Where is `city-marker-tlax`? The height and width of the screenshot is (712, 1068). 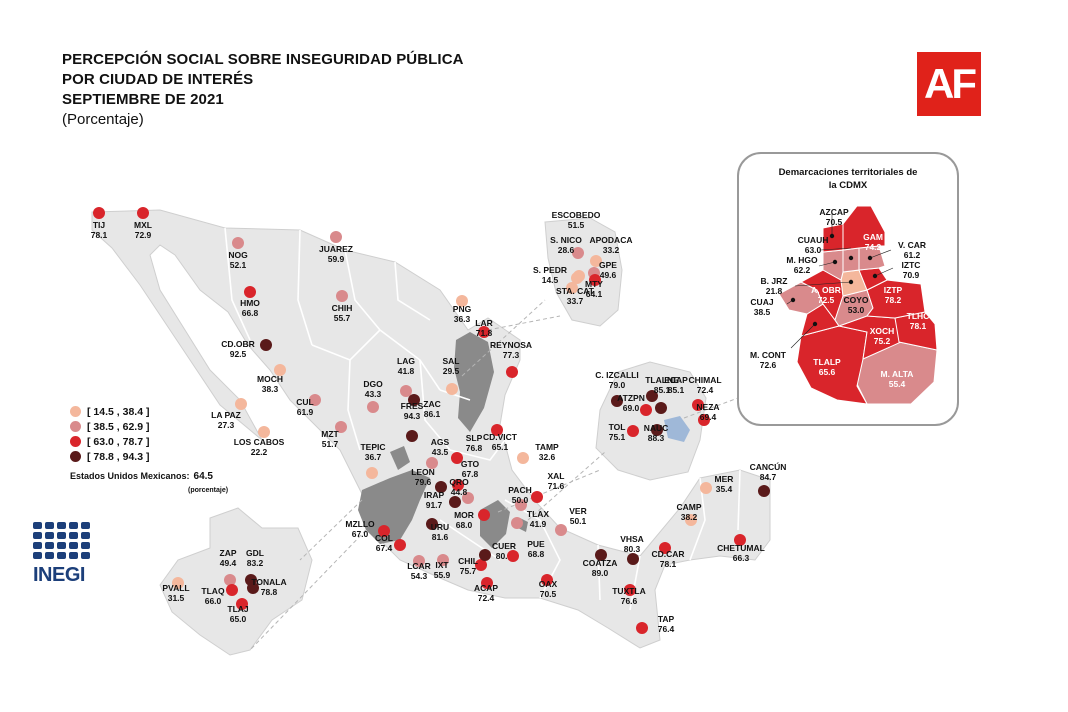
city-marker-tlax is located at coordinates (517, 523).